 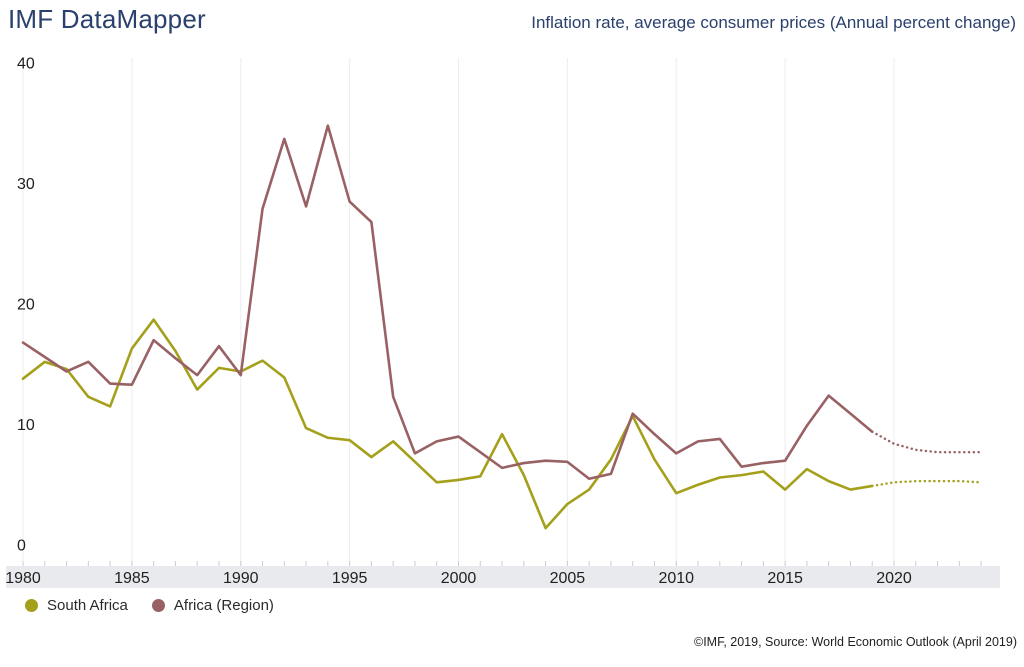 I want to click on legend-label-south-africa: South Africa, so click(x=87, y=605).